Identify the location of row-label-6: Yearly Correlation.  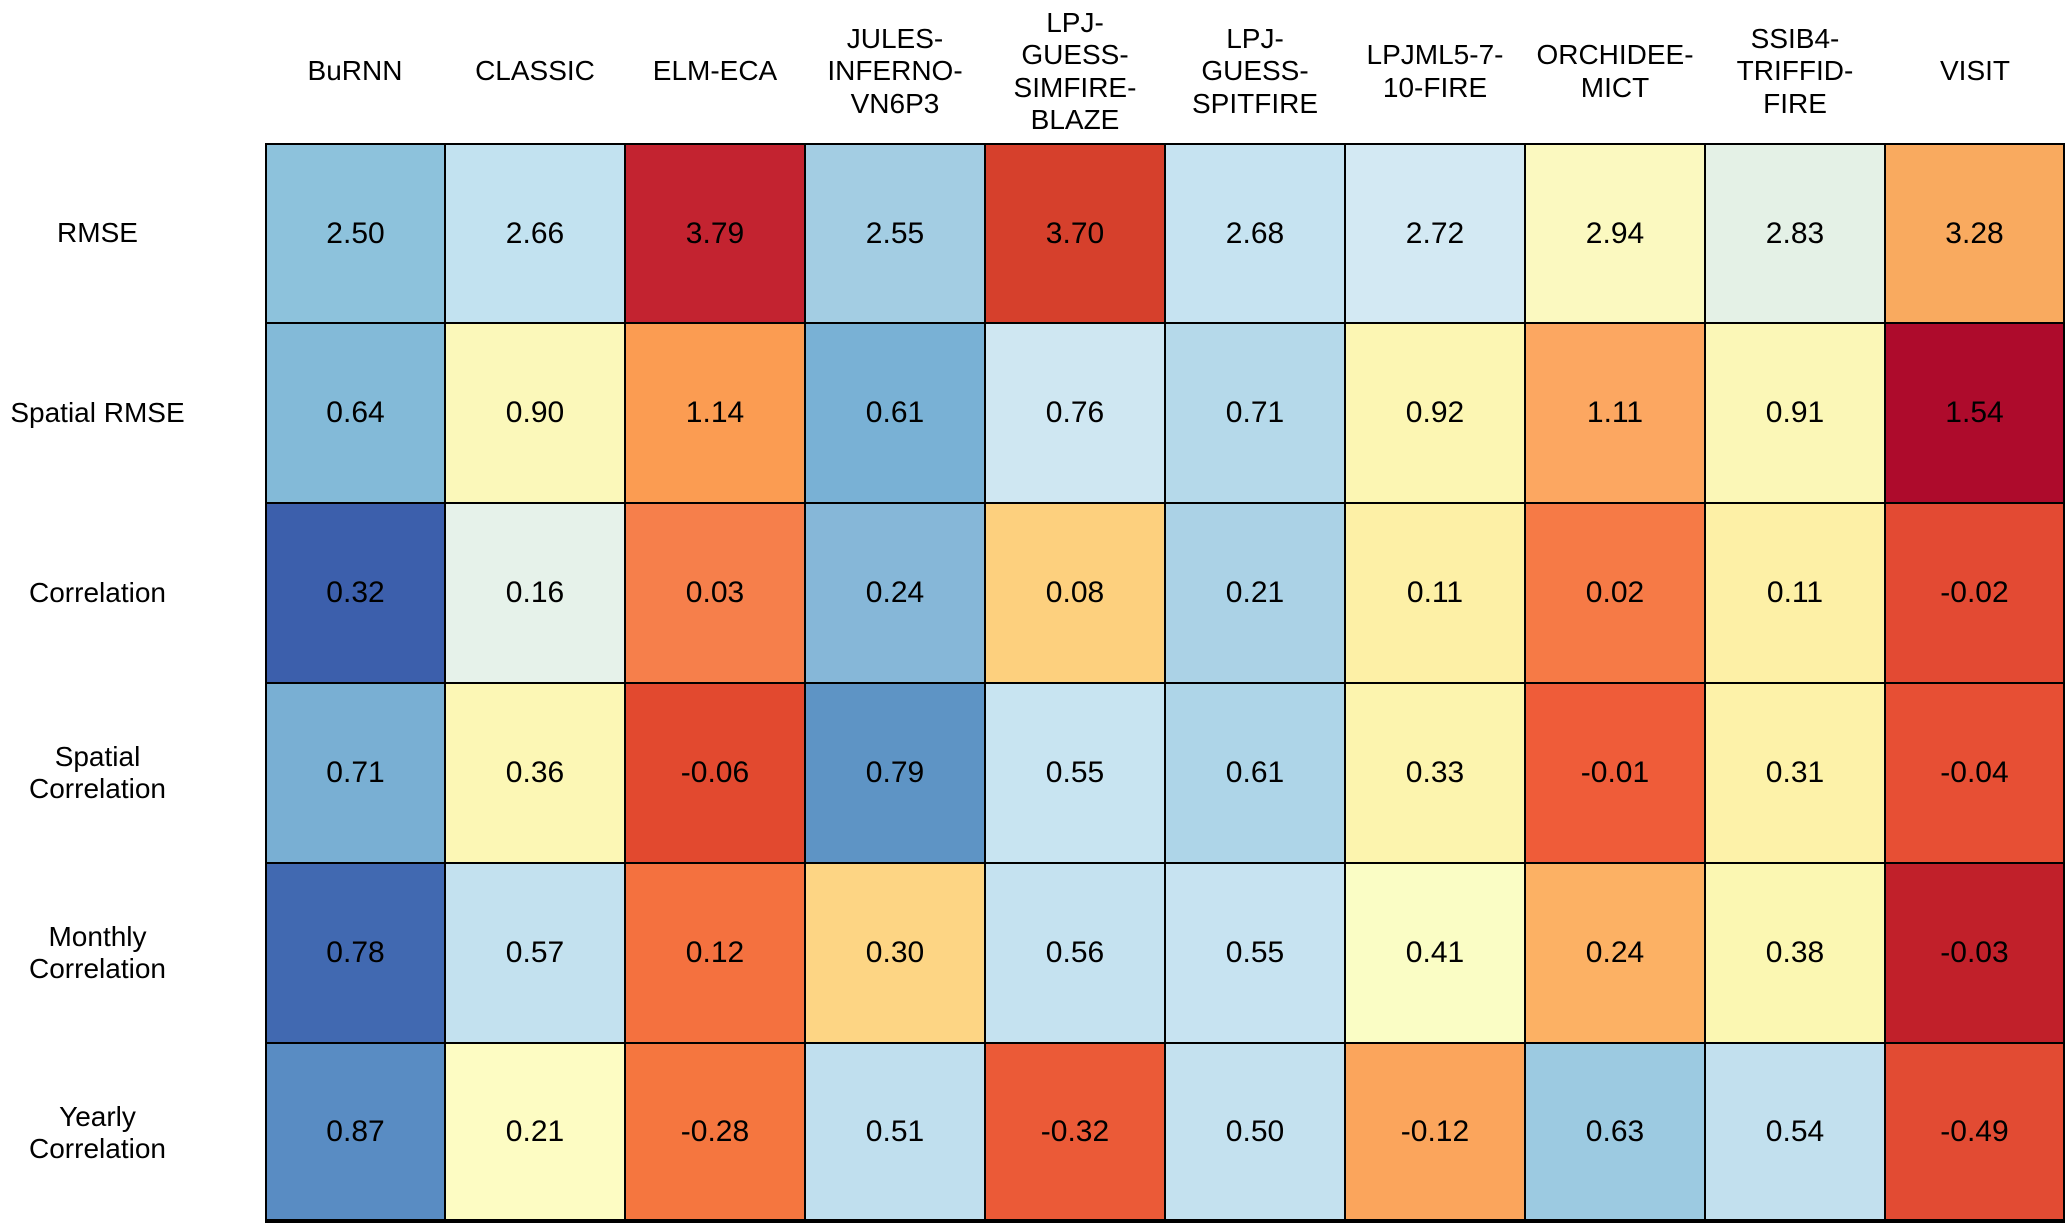
(132, 1133).